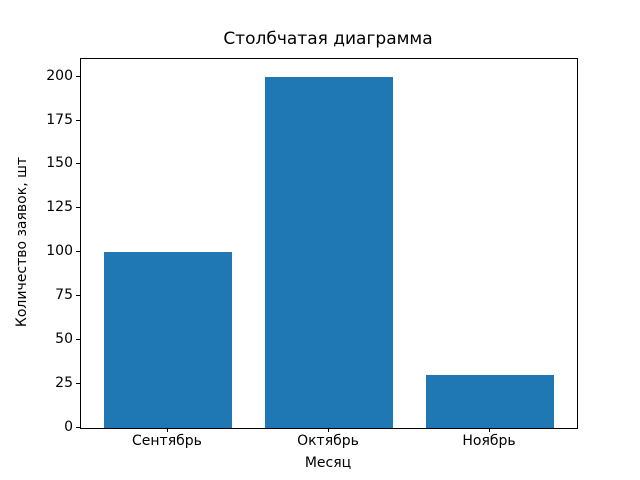 The width and height of the screenshot is (640, 480). What do you see at coordinates (59, 75) in the screenshot?
I see `y-tick-label: 200` at bounding box center [59, 75].